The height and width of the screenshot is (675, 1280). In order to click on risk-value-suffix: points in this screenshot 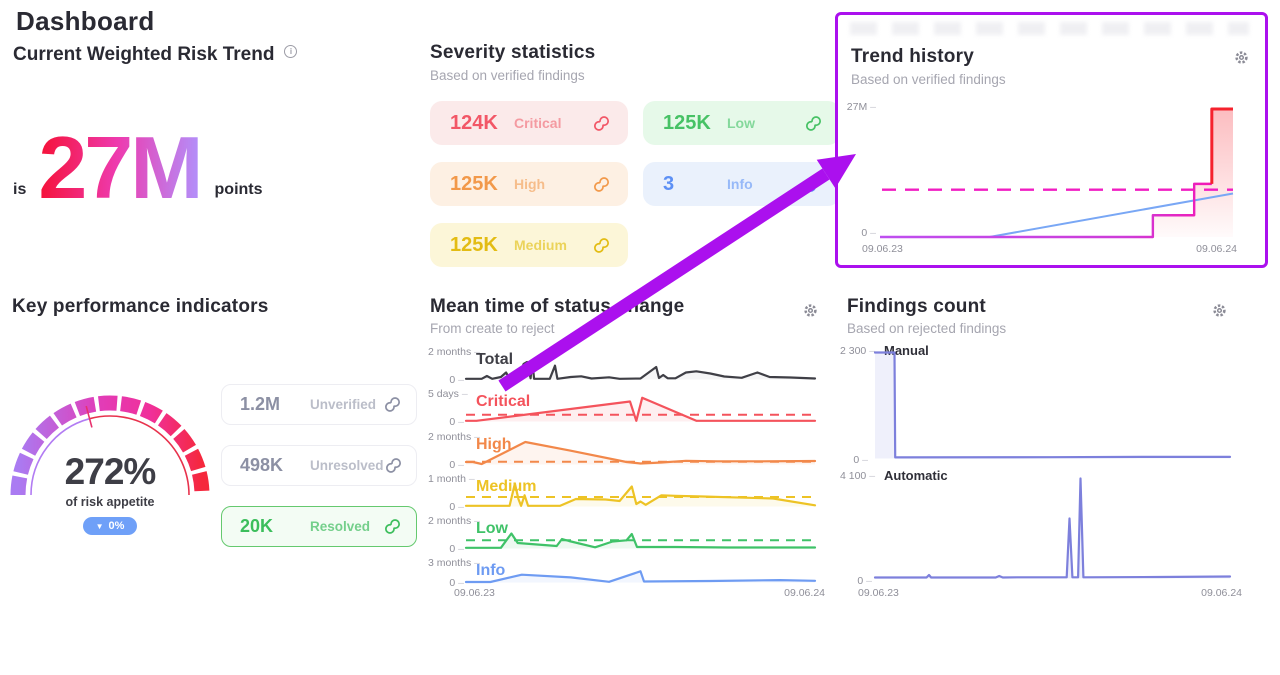, I will do `click(238, 189)`.